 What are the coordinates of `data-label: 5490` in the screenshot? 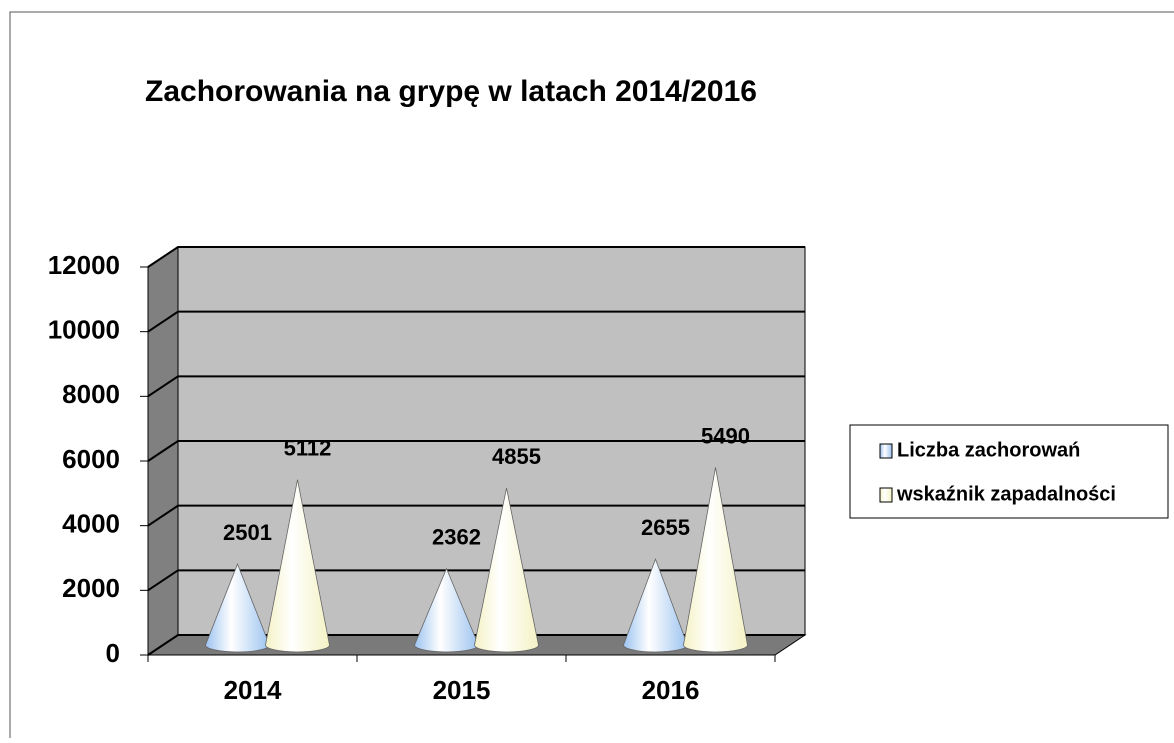 It's located at (725, 435).